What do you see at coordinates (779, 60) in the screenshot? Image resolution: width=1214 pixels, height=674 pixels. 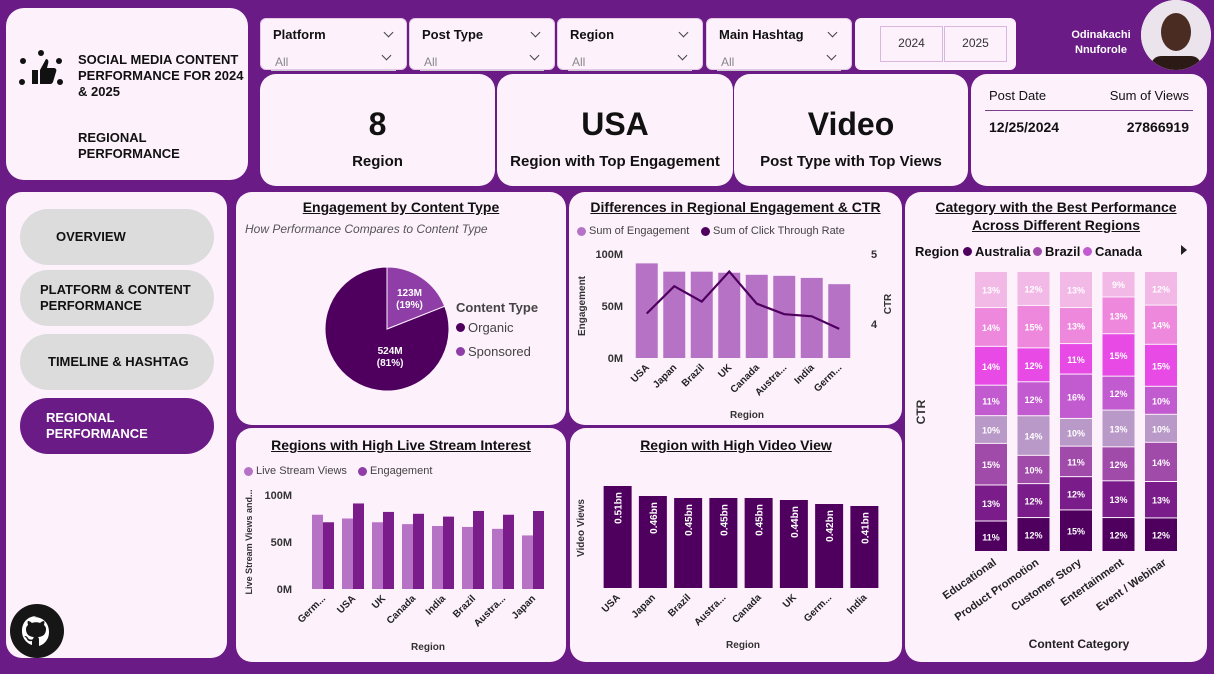 I see `main-hashtag-select: All` at bounding box center [779, 60].